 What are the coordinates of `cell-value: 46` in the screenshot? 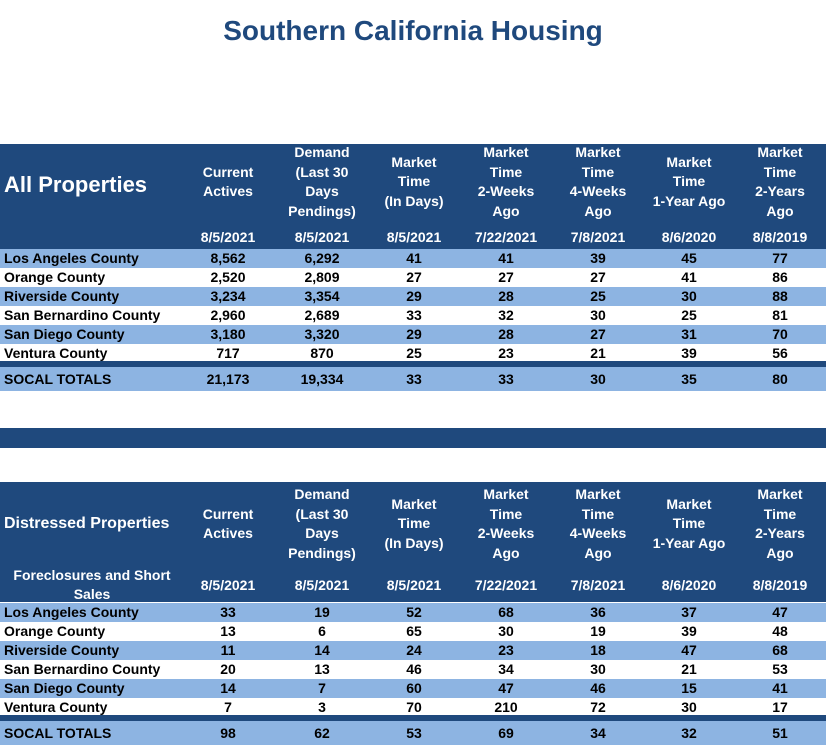 It's located at (414, 669).